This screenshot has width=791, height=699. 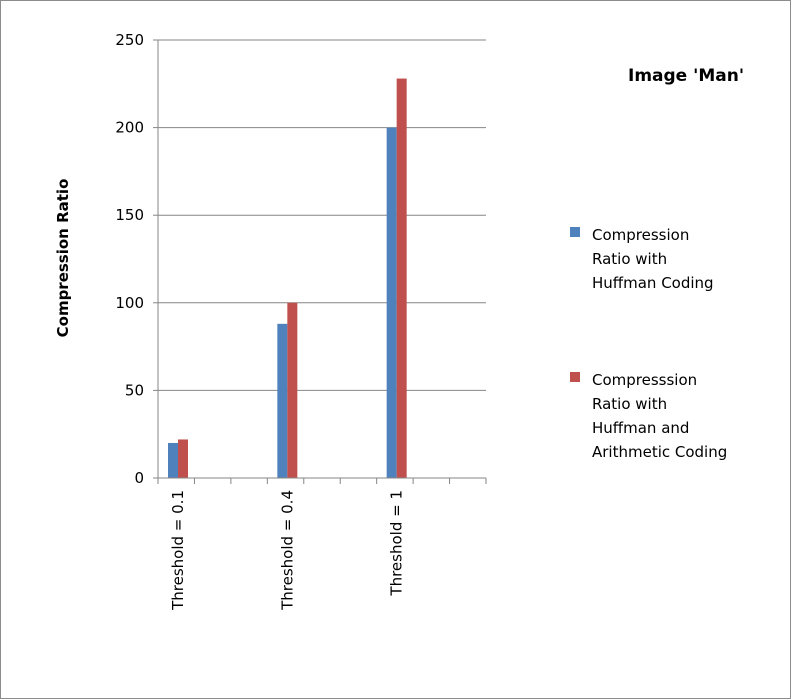 I want to click on legend-label: Compression, so click(x=640, y=235).